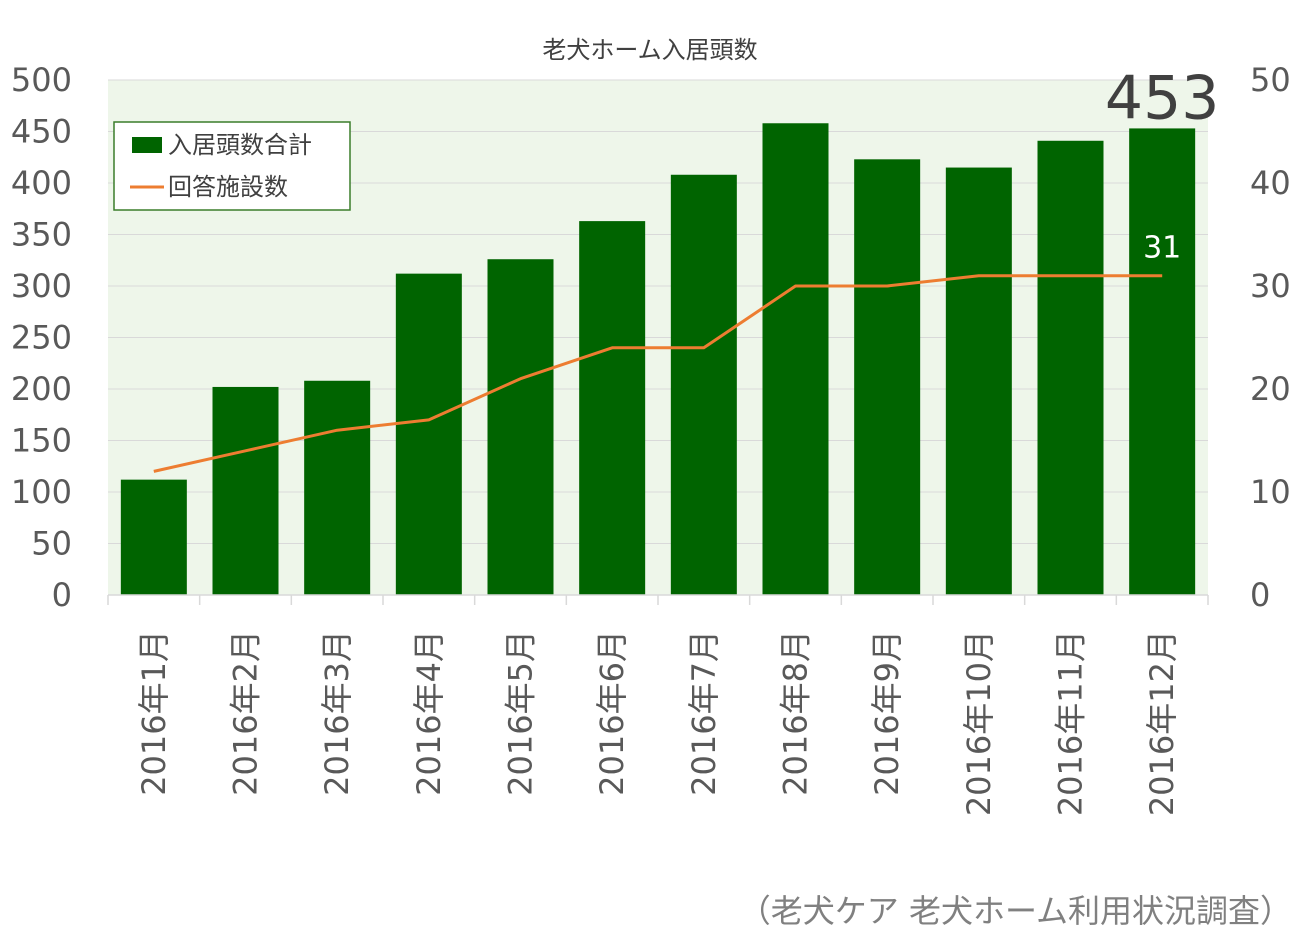  What do you see at coordinates (704, 713) in the screenshot?
I see `x-tick-label: 2016年7月` at bounding box center [704, 713].